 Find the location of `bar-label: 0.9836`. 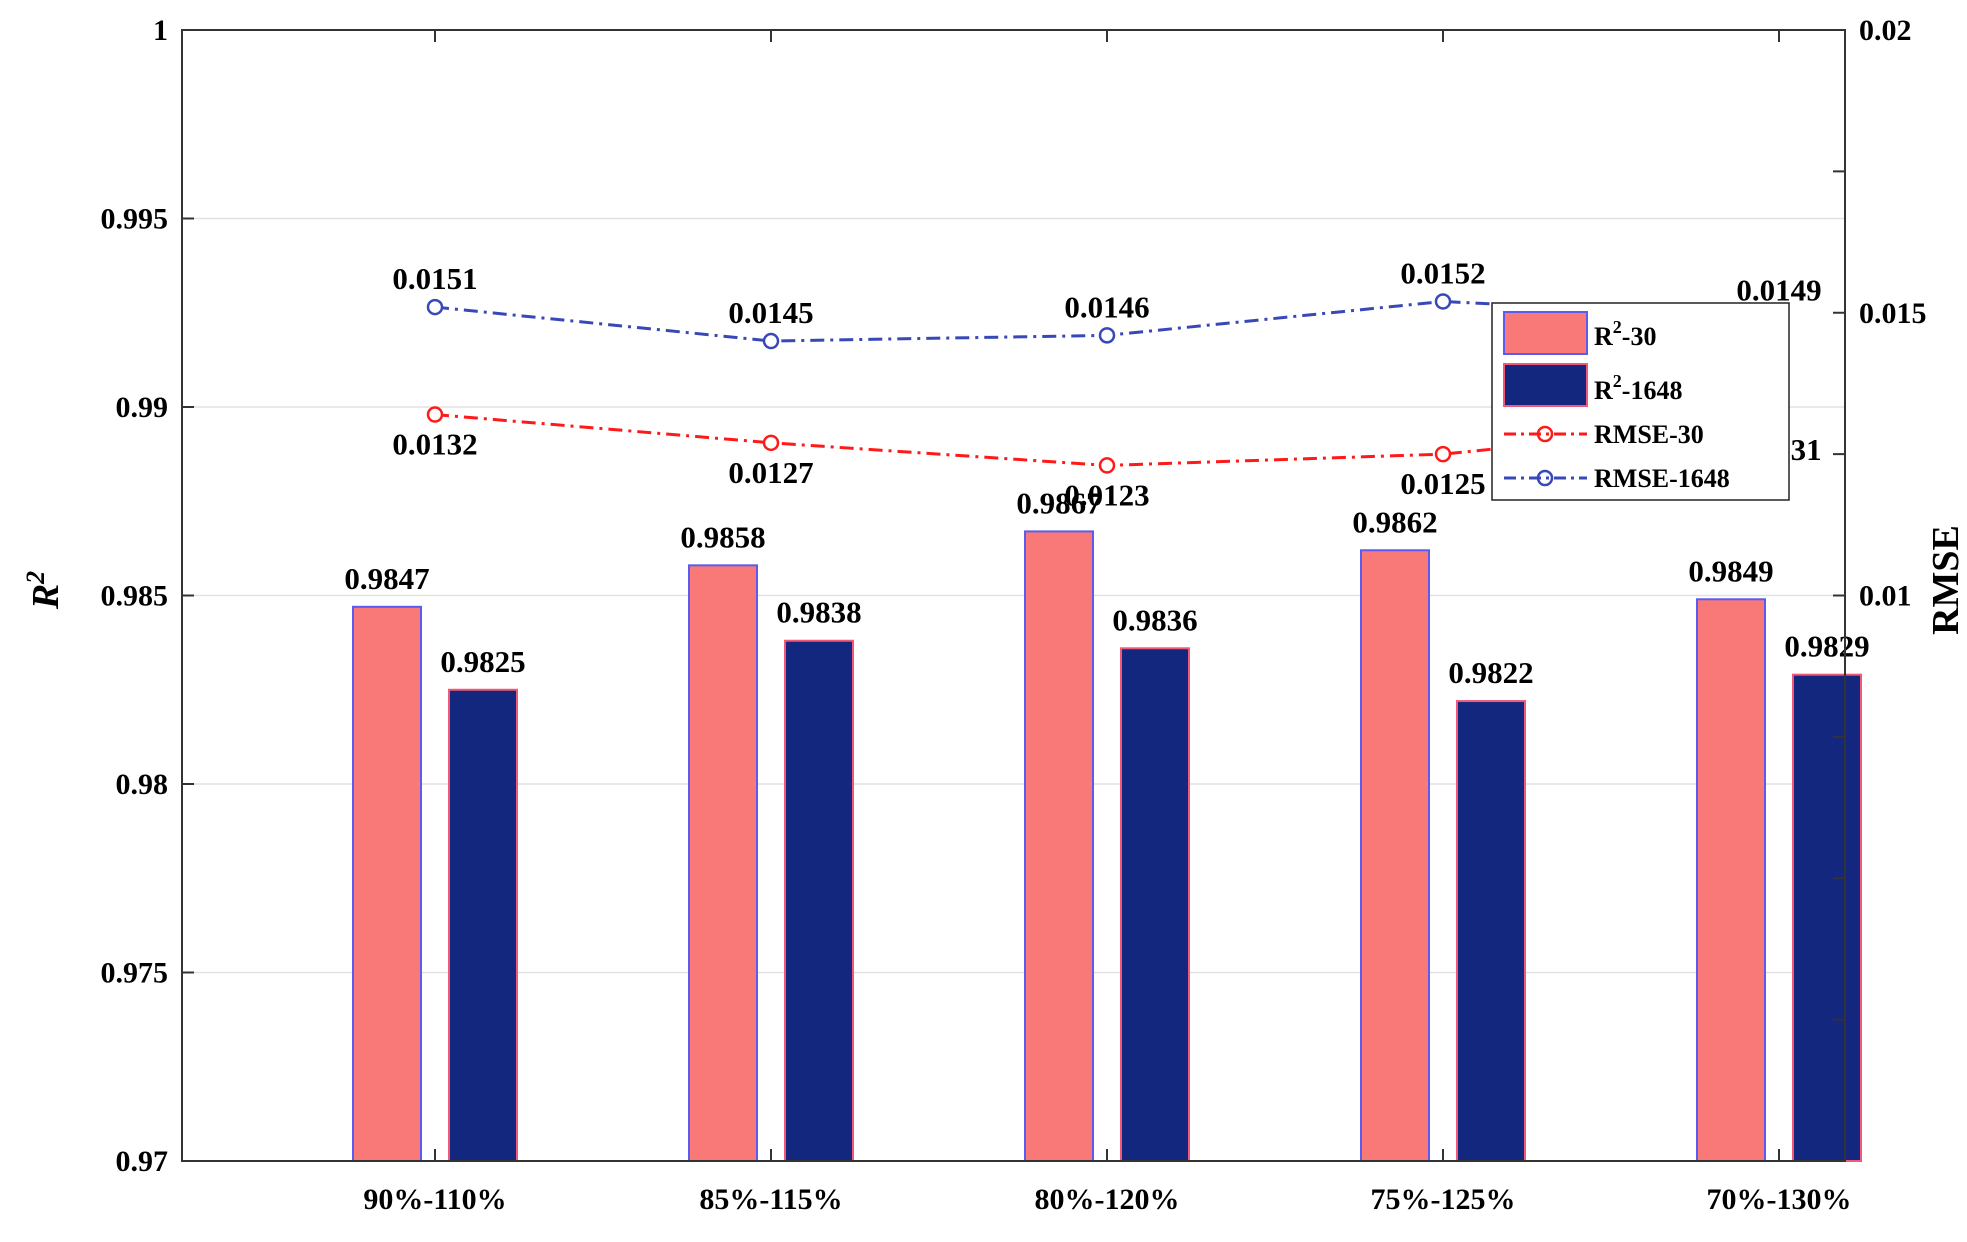

bar-label: 0.9836 is located at coordinates (1154, 619).